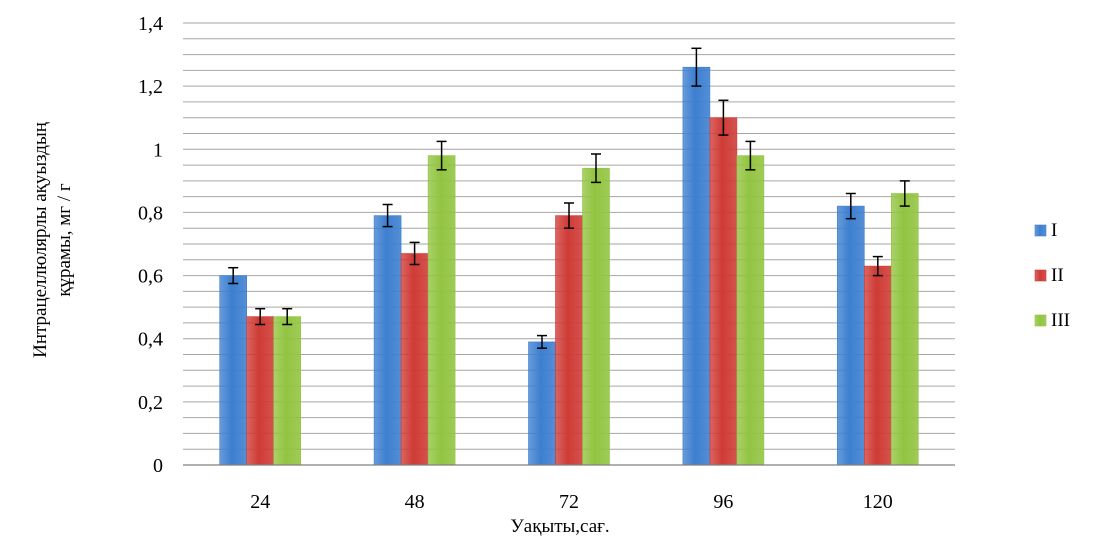 The image size is (1104, 538). Describe the element at coordinates (158, 150) in the screenshot. I see `y-tick-label: 1` at that location.